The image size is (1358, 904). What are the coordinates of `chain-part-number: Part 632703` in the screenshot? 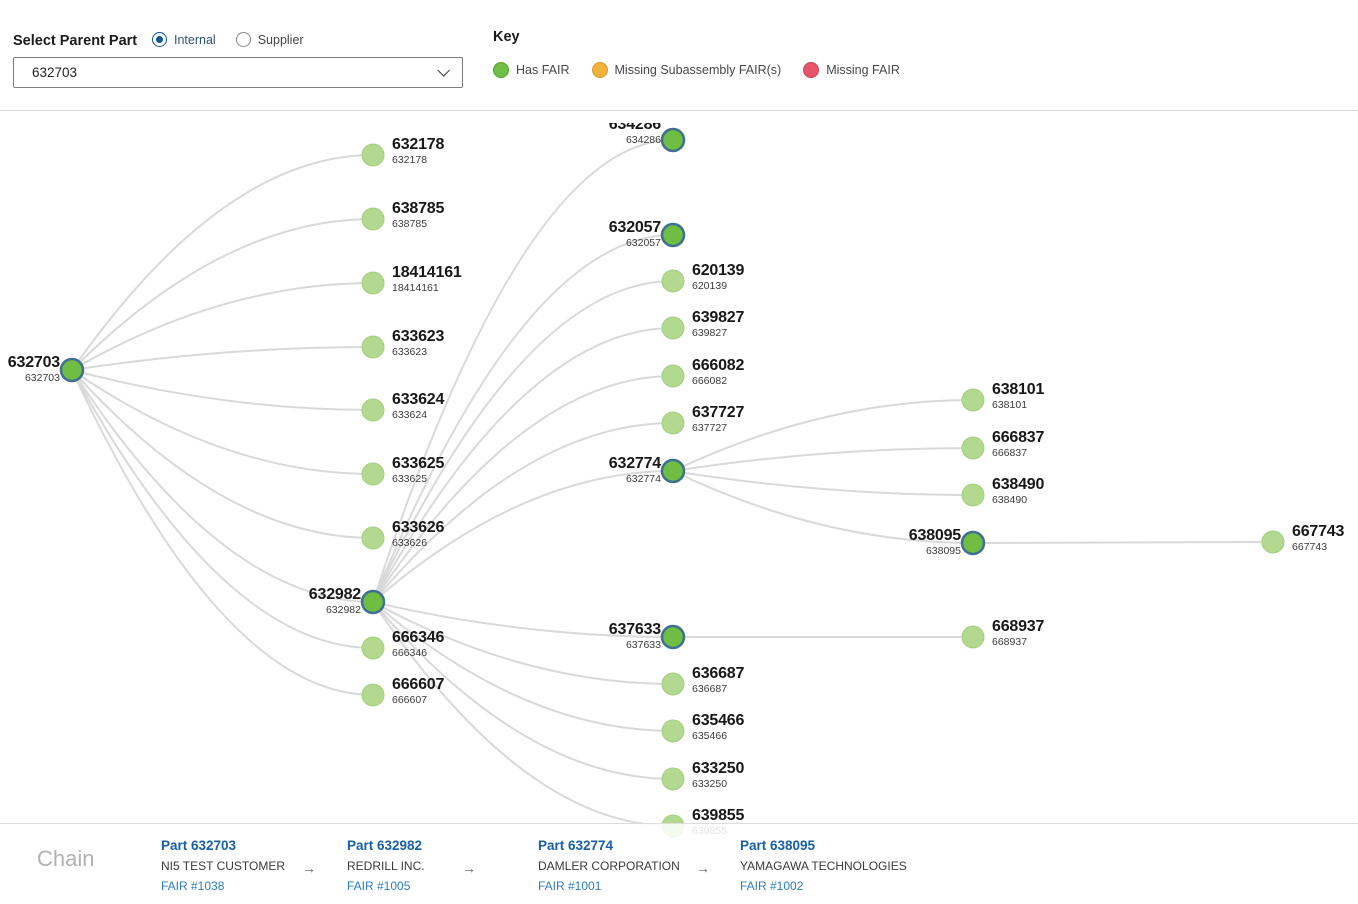 It's located at (199, 845).